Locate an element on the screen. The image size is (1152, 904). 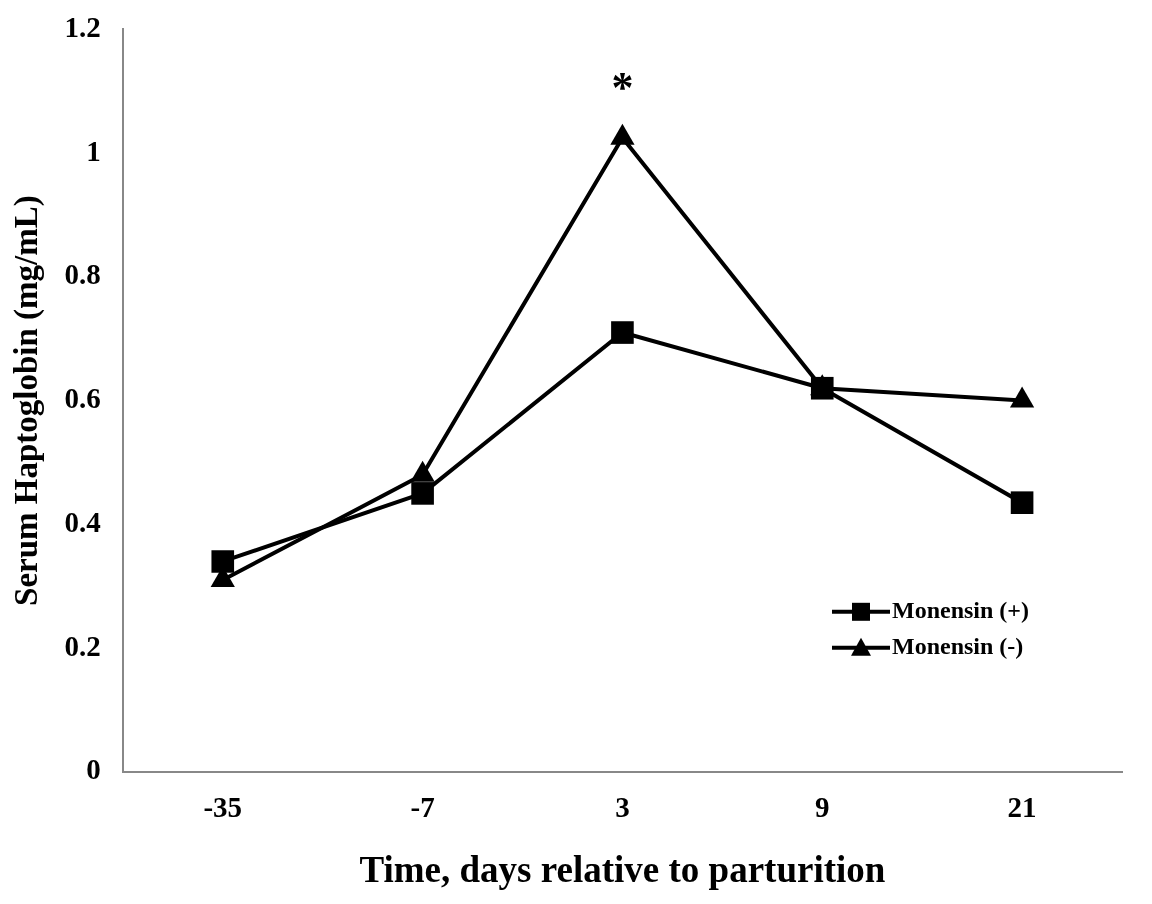
x-tick-label: 3 is located at coordinates (622, 806).